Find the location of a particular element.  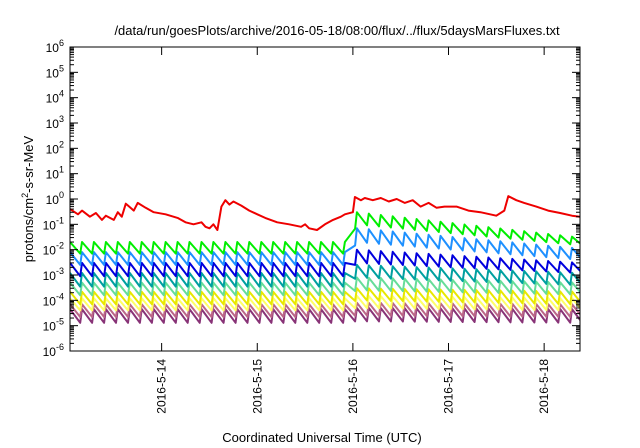

y-tick-label: 10⁻³ is located at coordinates (53, 274).